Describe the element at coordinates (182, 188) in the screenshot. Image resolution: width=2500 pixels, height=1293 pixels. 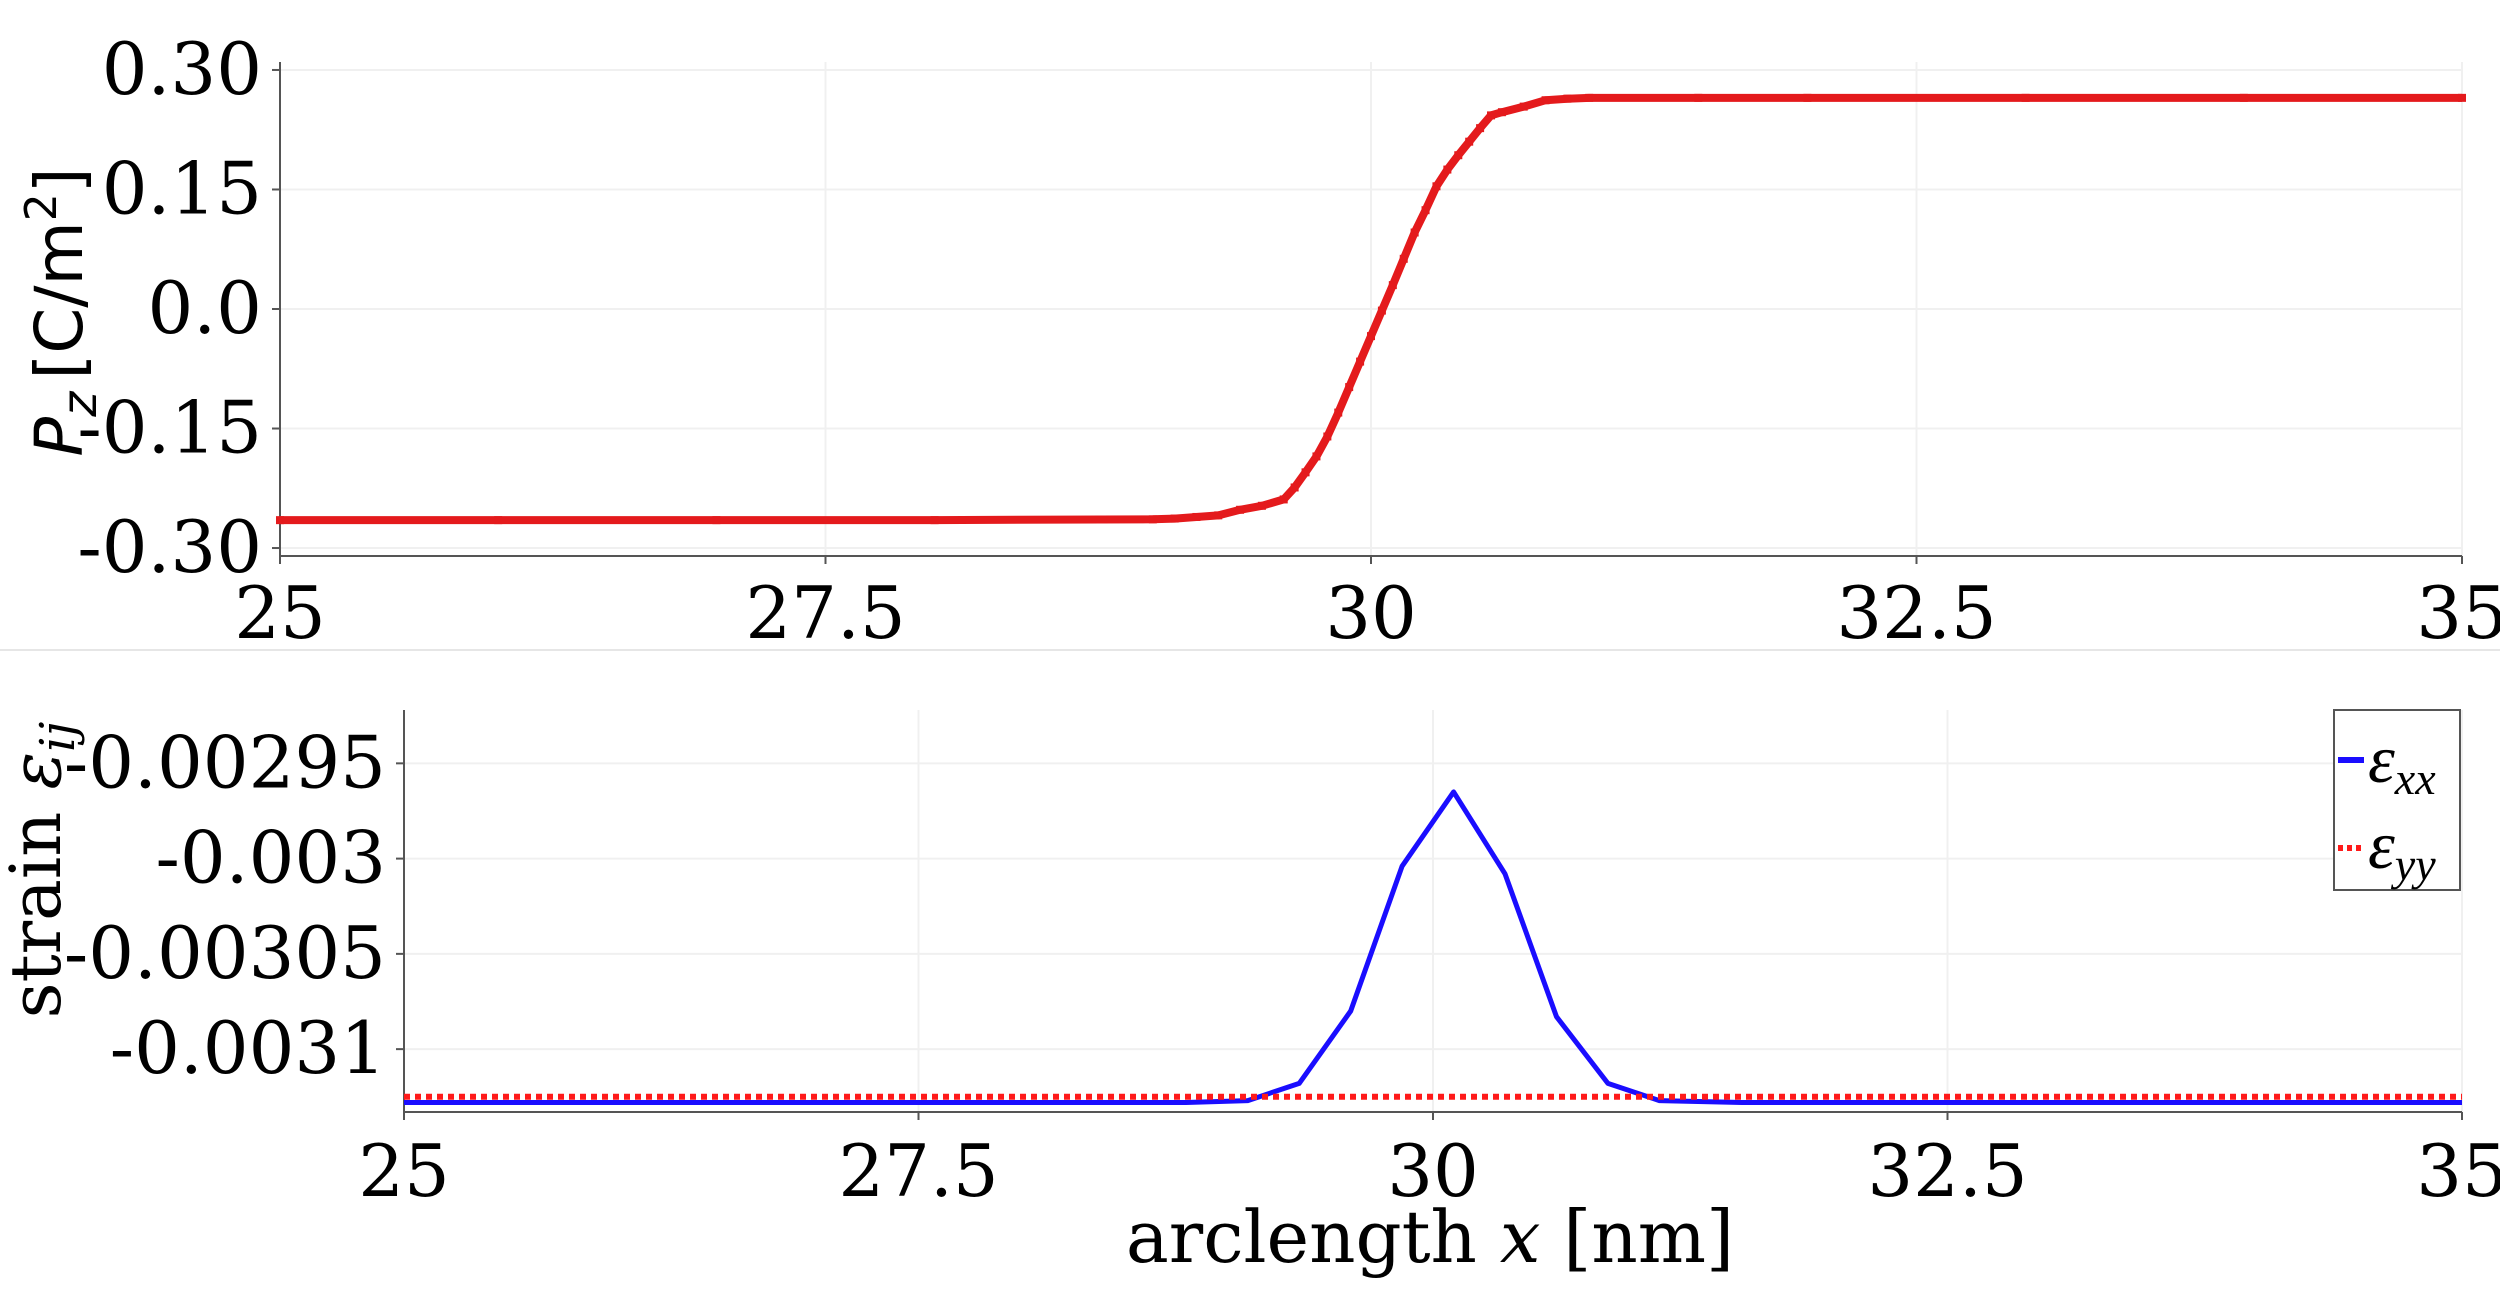
I see `top-y-tick-label: 0.15` at that location.